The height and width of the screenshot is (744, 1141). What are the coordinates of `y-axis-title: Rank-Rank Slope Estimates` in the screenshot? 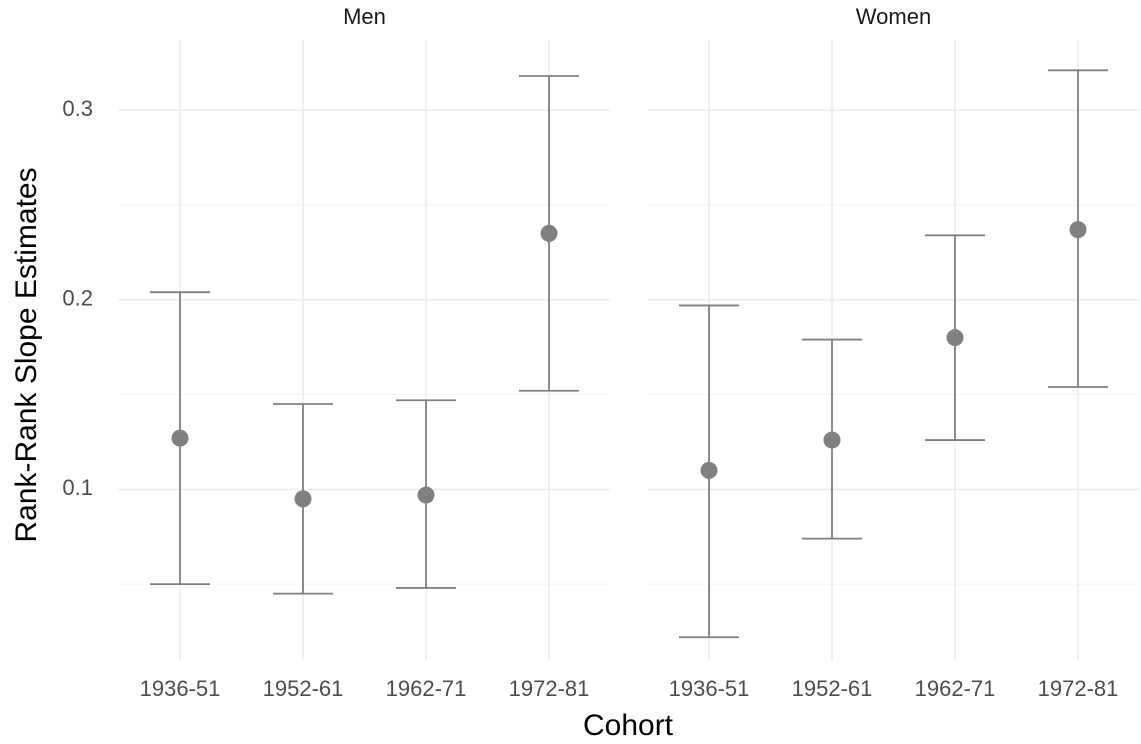 It's located at (26, 354).